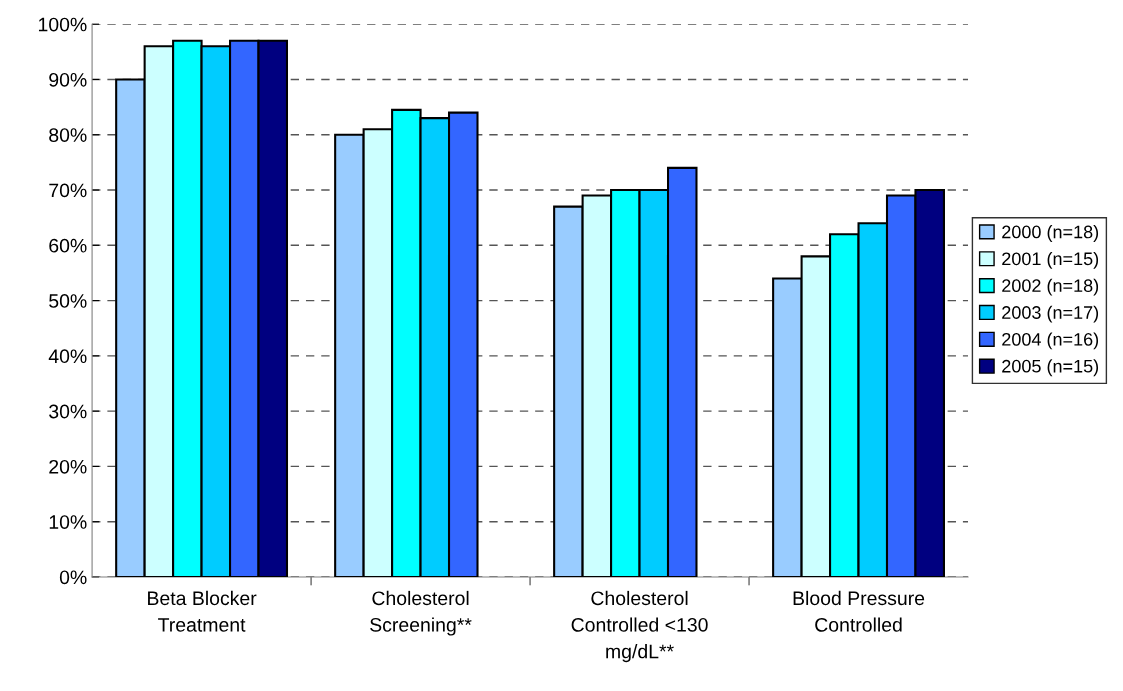 This screenshot has height=691, width=1123. I want to click on y-tick-label: 40%, so click(67, 356).